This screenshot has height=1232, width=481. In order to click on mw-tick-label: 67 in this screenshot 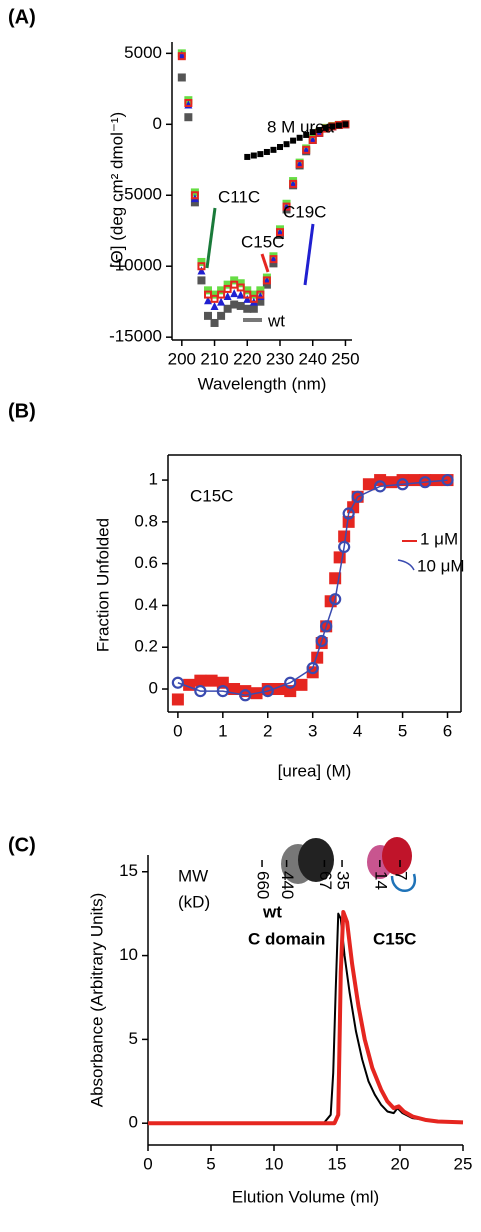, I will do `click(325, 880)`.